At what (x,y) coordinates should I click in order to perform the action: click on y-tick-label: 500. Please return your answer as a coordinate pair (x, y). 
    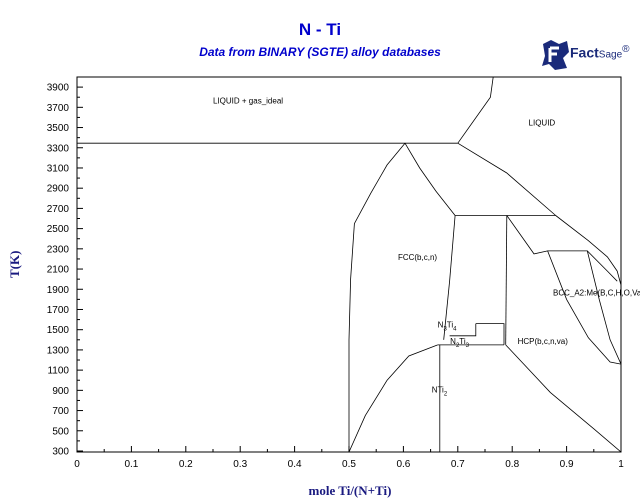
    Looking at the image, I should click on (60, 431).